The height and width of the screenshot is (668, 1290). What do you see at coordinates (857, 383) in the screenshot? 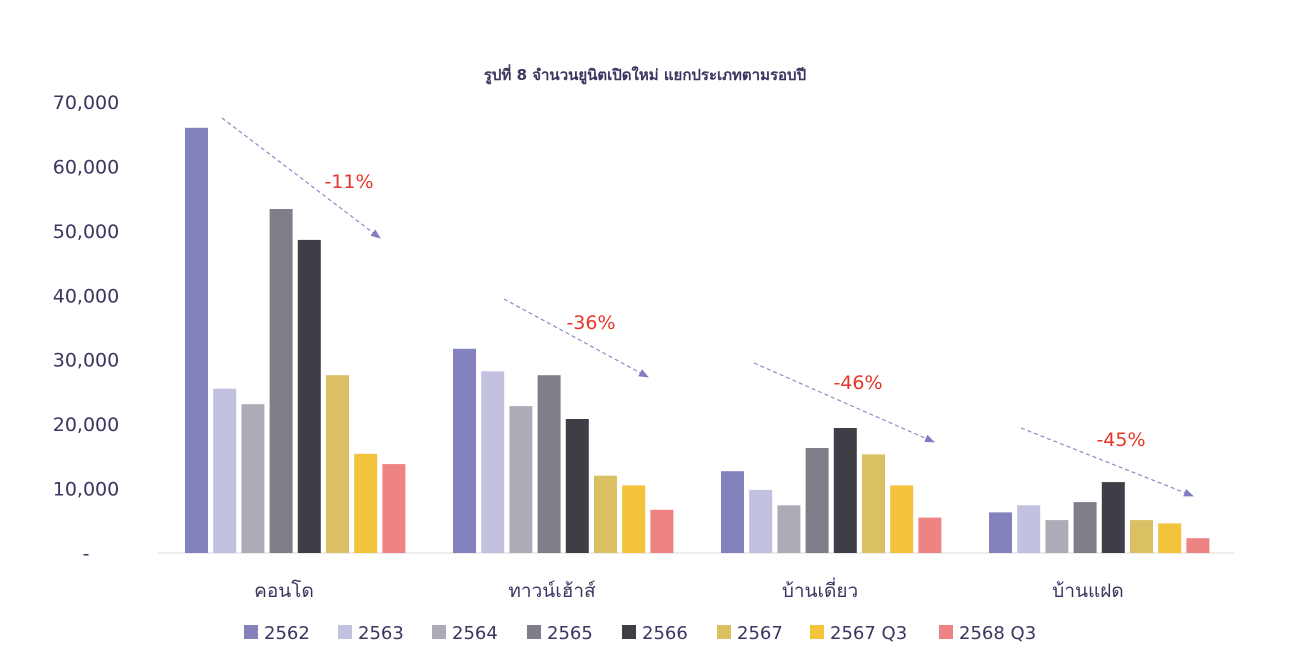
I see `percent-change-label: -46%` at bounding box center [857, 383].